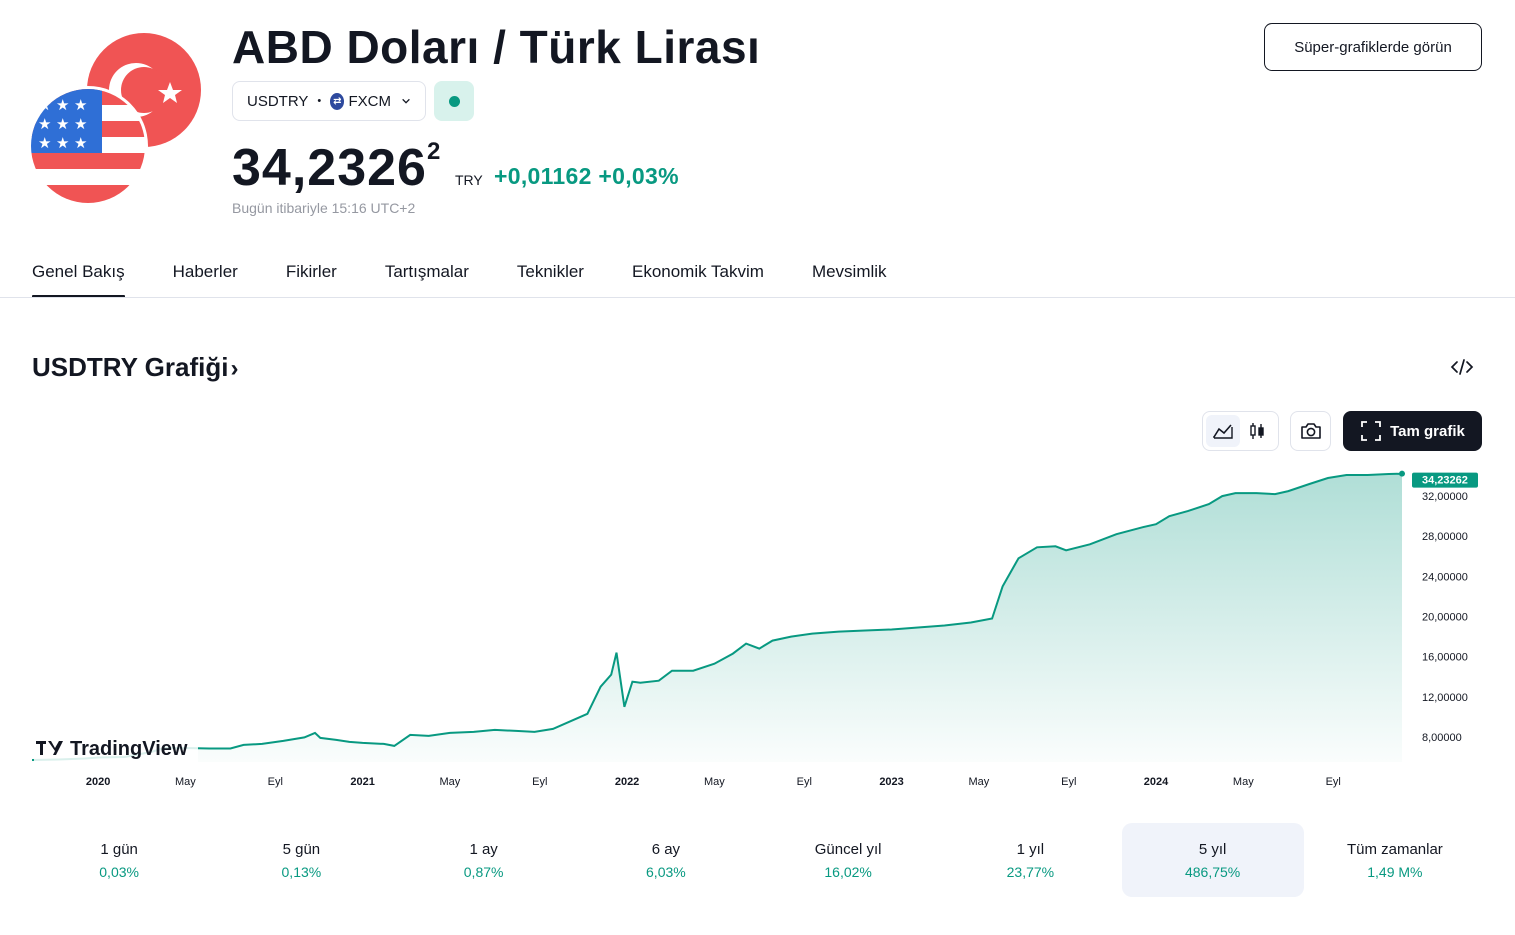 The width and height of the screenshot is (1515, 935). I want to click on change-percent: +0,03%, so click(638, 176).